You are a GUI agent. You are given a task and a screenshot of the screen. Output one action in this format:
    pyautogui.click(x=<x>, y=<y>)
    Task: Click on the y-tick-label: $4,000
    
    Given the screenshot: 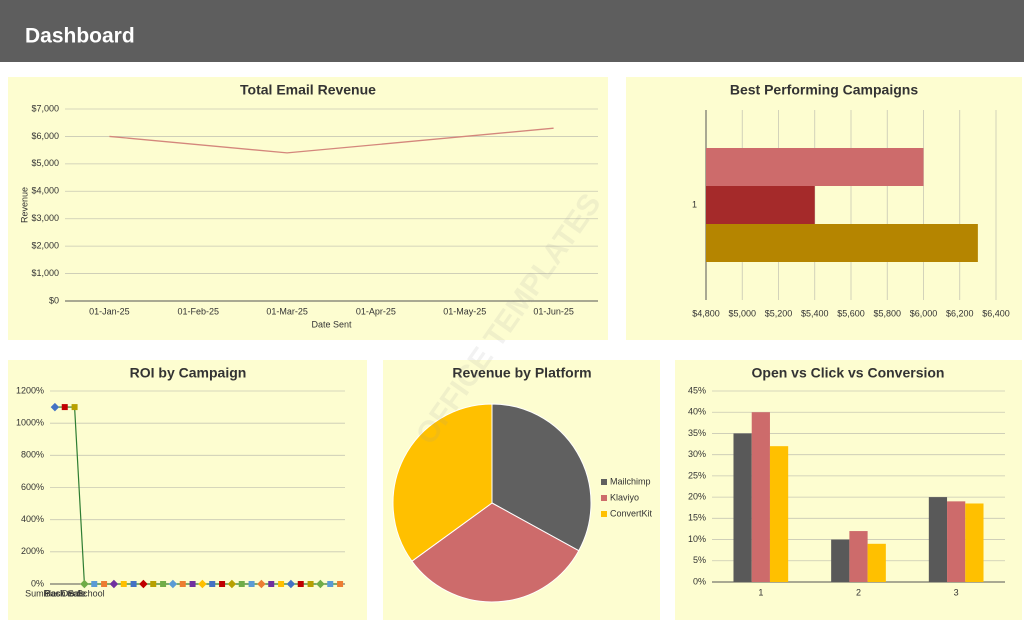 What is the action you would take?
    pyautogui.click(x=45, y=191)
    